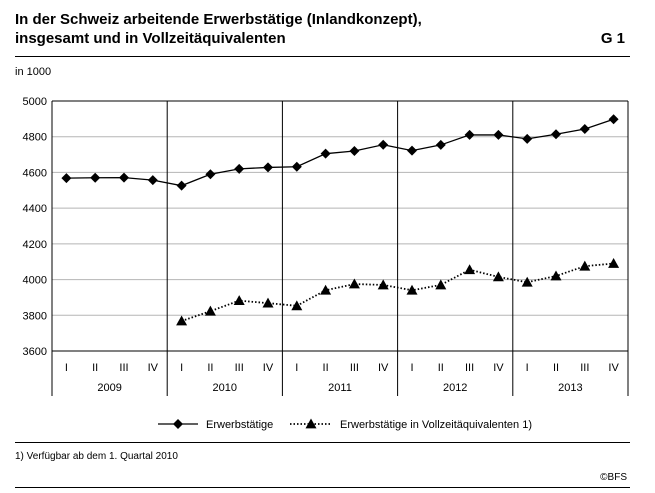  Describe the element at coordinates (436, 425) in the screenshot. I see `legend-label-2: Erwerbstätige in Vollzeitäquivalenten 1)` at that location.